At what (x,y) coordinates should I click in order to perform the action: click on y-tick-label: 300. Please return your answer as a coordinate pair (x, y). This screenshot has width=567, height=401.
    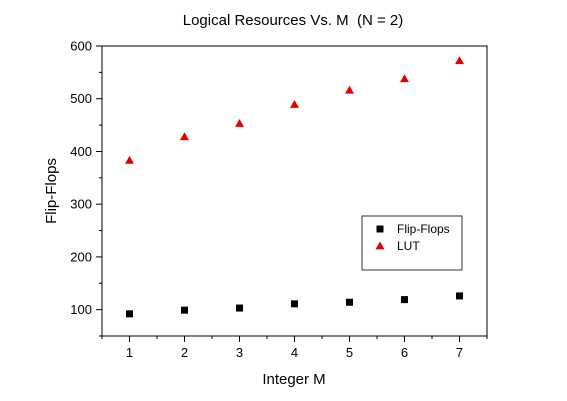
    Looking at the image, I should click on (81, 204).